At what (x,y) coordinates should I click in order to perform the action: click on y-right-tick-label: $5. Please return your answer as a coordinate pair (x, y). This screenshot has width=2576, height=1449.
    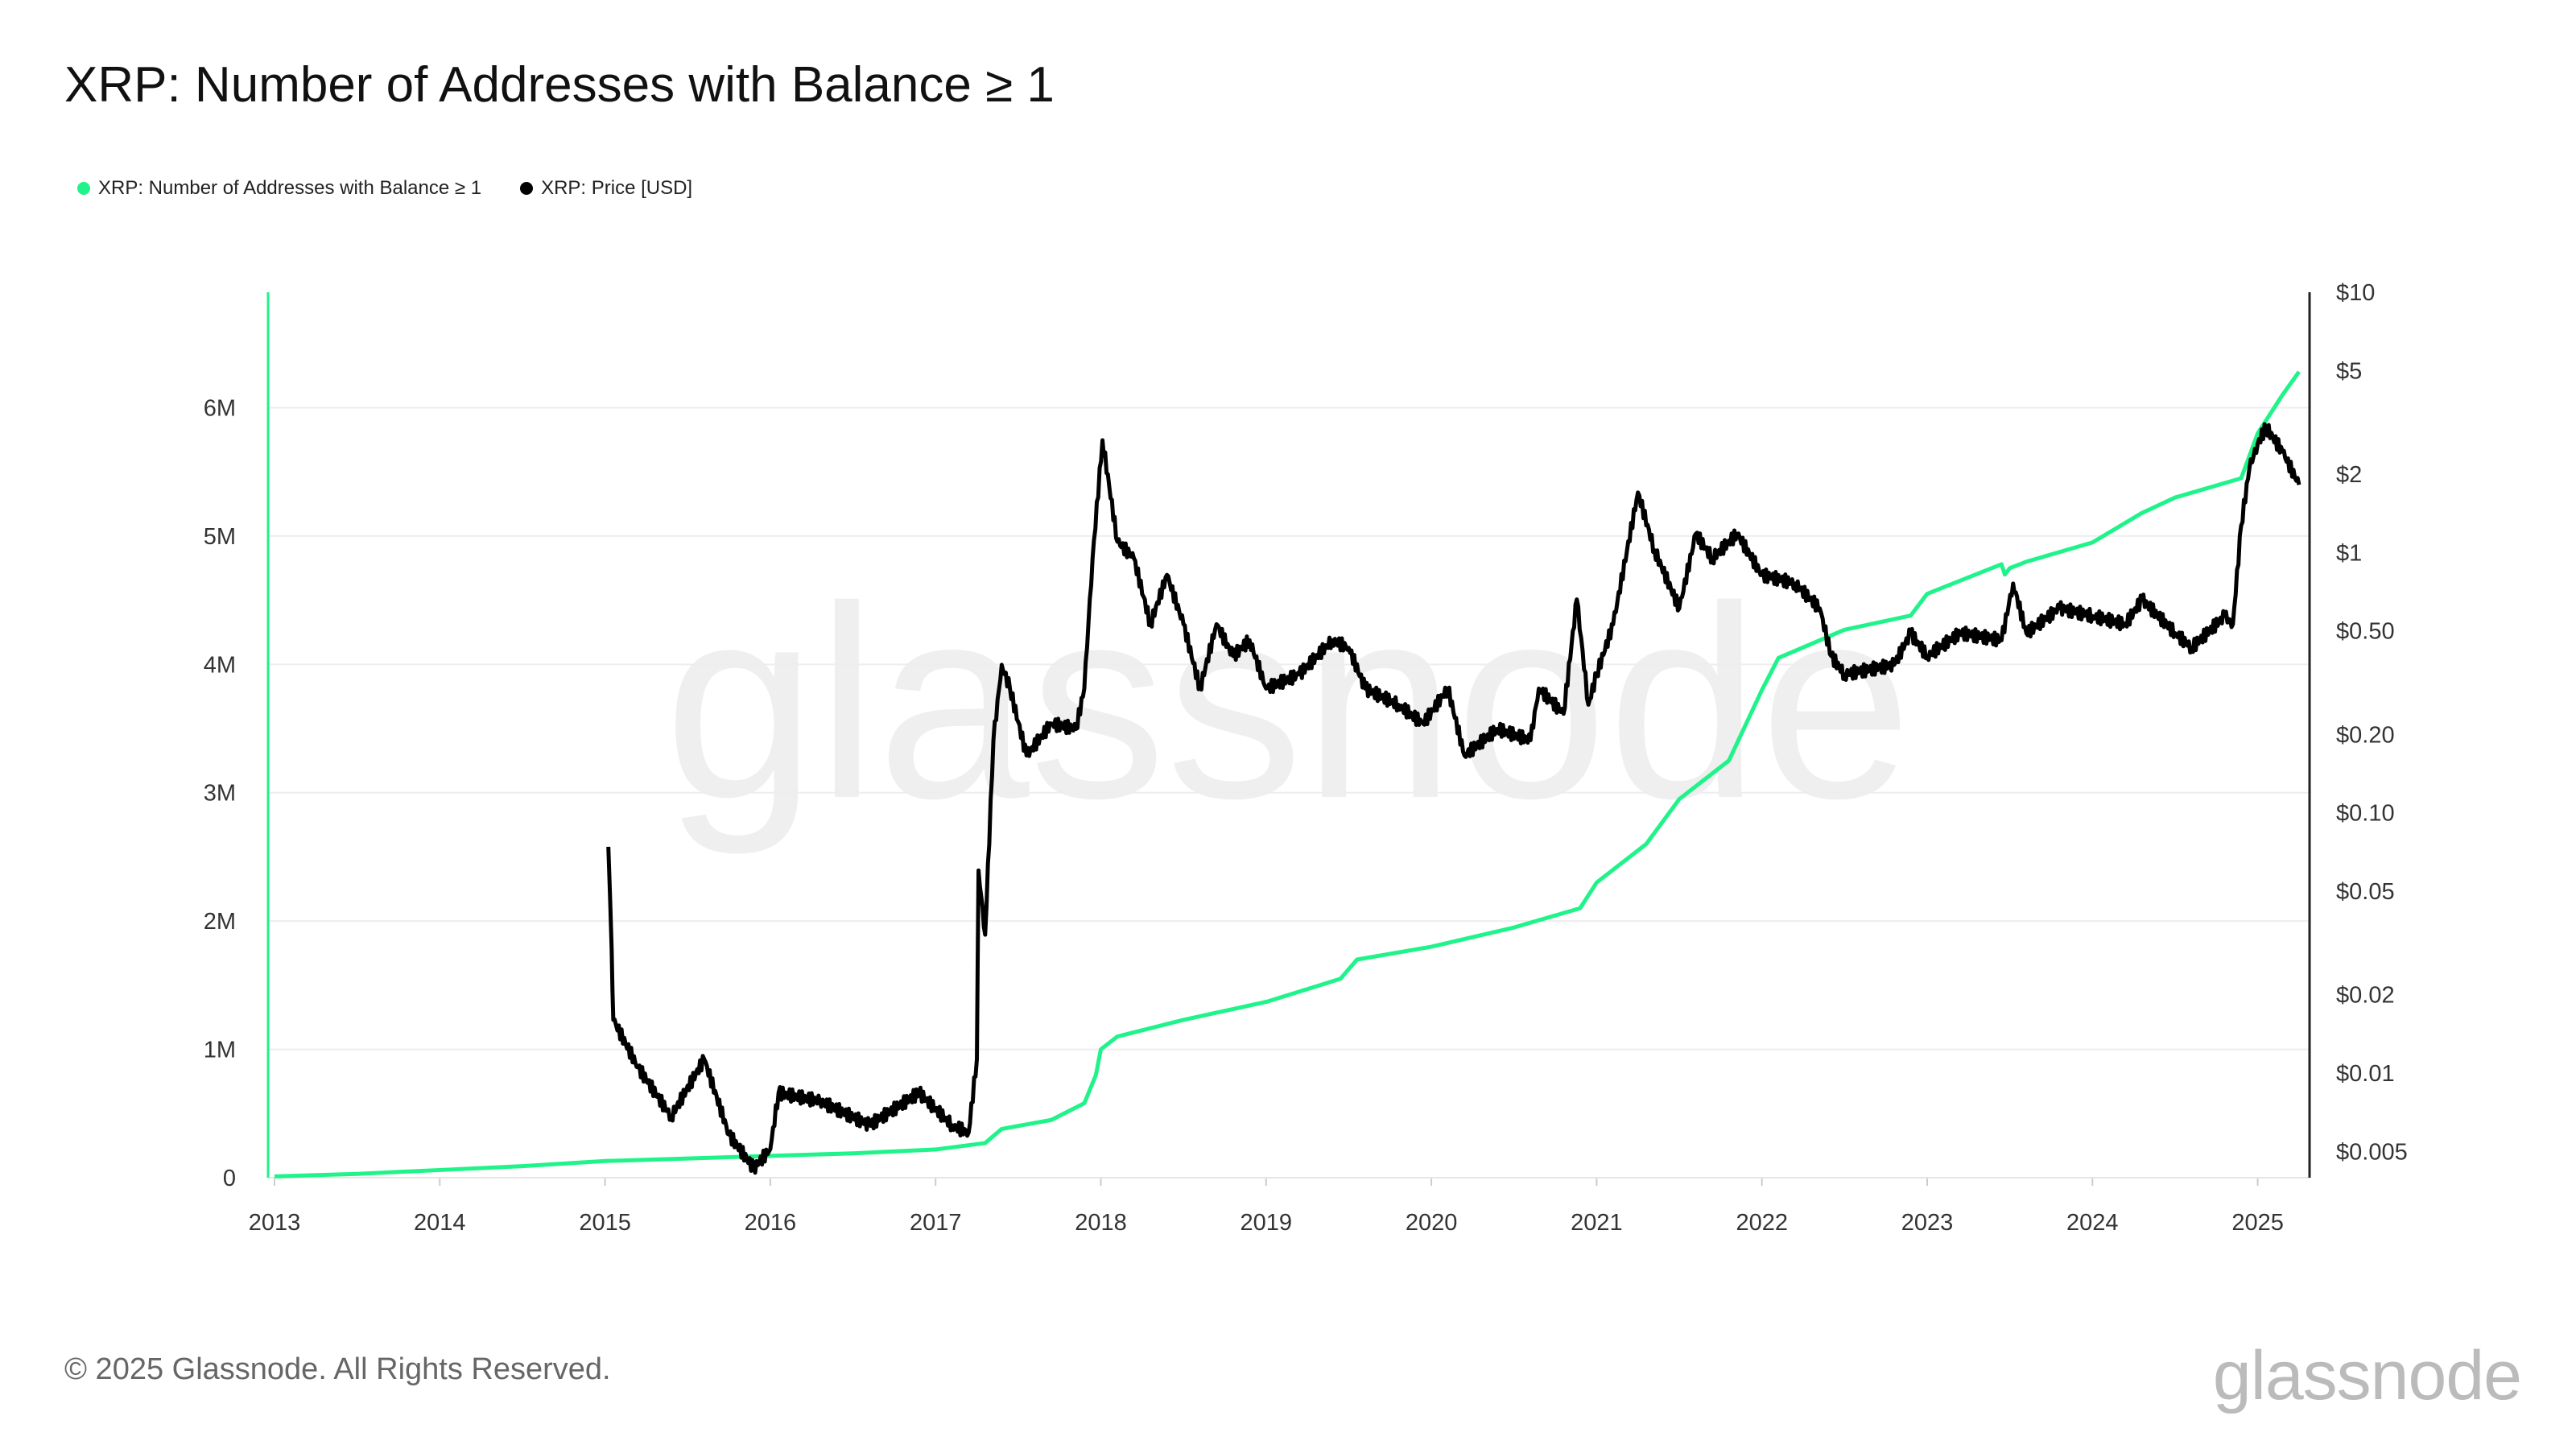
    Looking at the image, I should click on (2349, 371).